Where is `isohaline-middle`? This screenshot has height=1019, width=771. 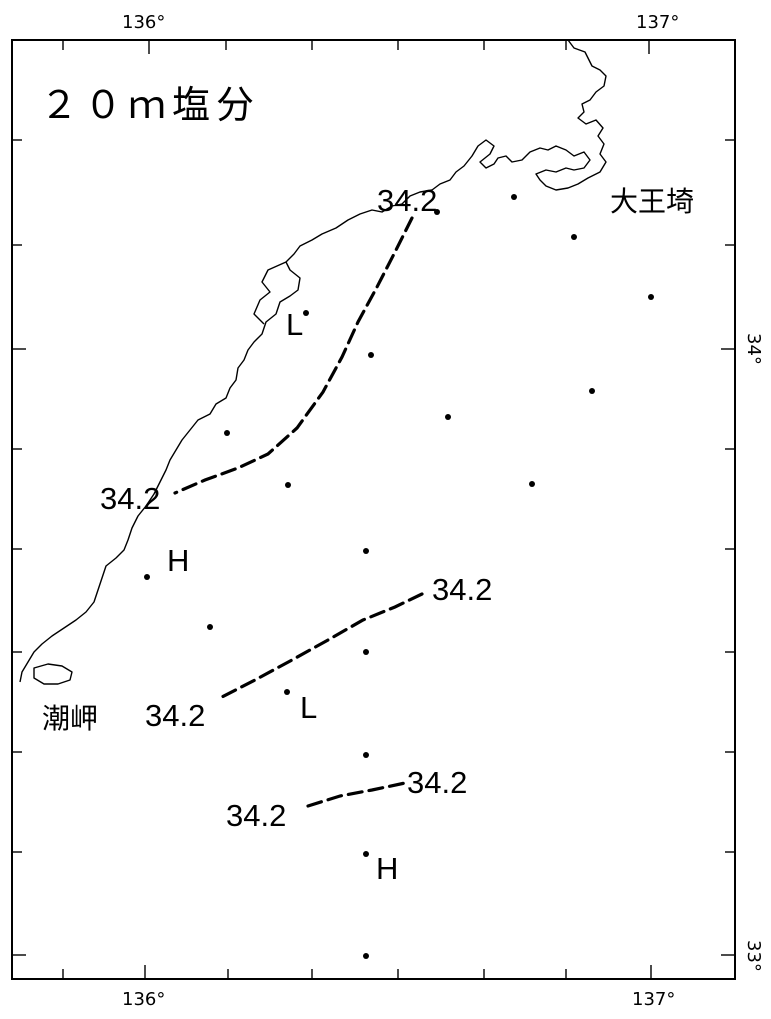
isohaline-middle is located at coordinates (320, 646).